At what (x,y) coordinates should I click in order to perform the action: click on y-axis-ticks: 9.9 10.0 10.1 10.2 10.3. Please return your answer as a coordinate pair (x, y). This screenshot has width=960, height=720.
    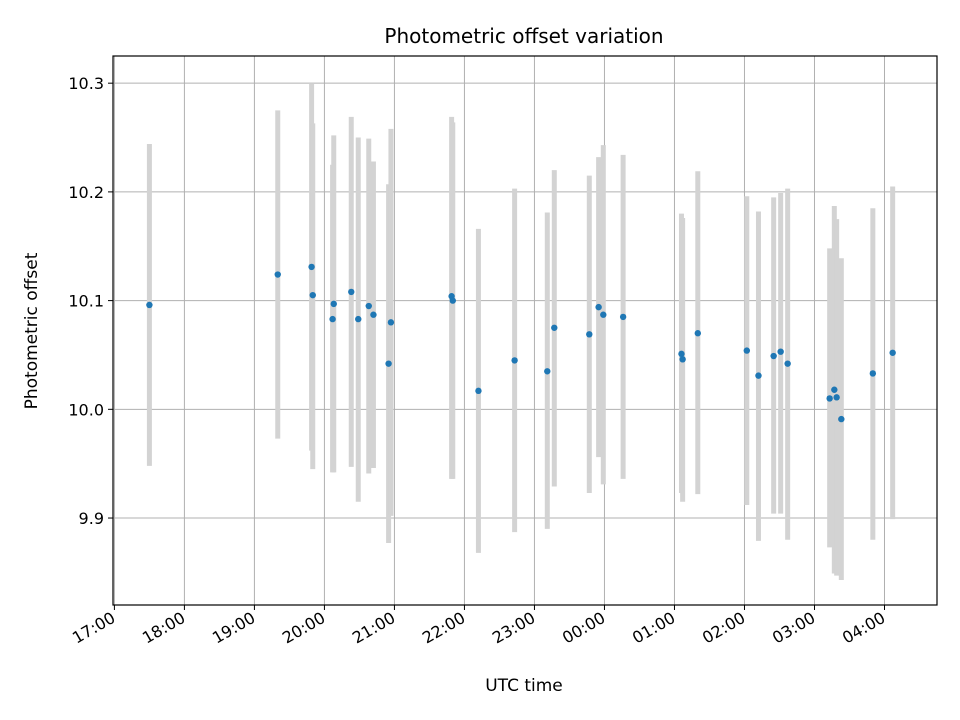
    Looking at the image, I should click on (90, 301).